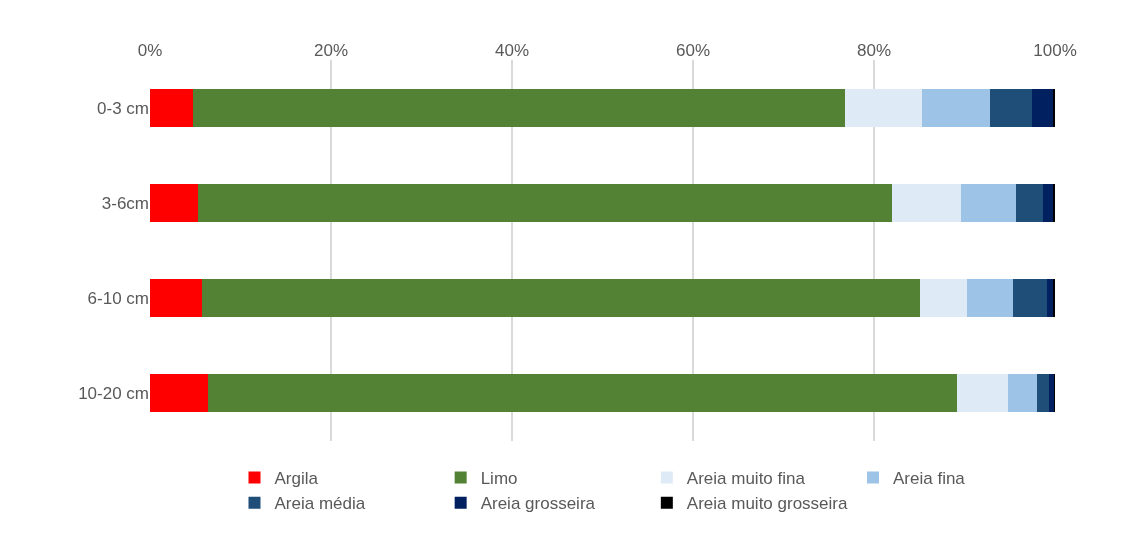 The image size is (1135, 533). What do you see at coordinates (538, 504) in the screenshot?
I see `legend-label: Areia grosseira` at bounding box center [538, 504].